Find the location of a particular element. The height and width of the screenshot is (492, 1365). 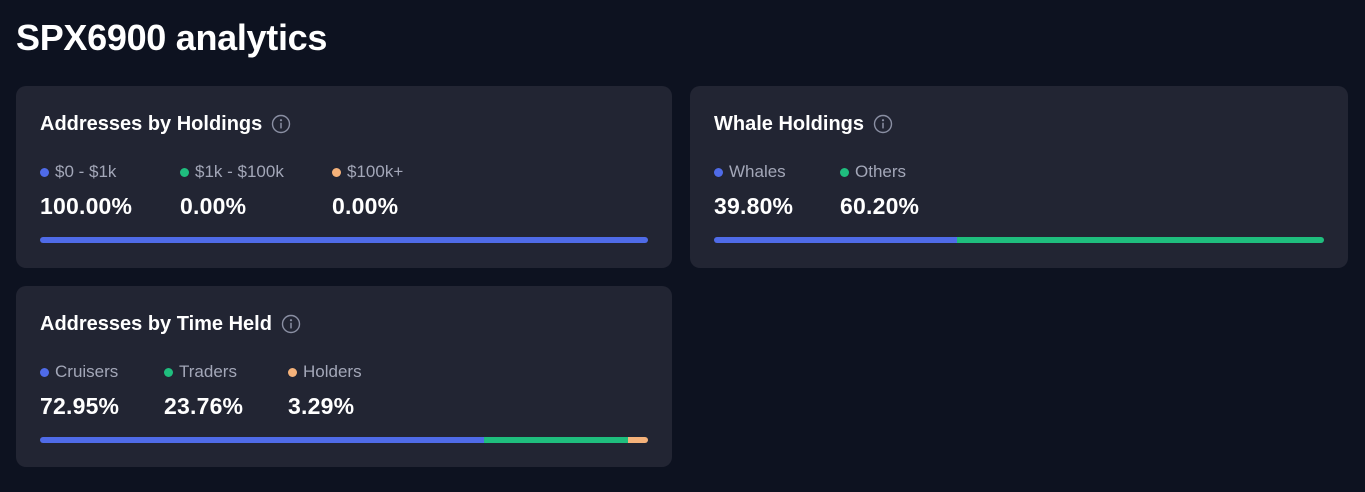

segment-value: 39.80% is located at coordinates (754, 206).